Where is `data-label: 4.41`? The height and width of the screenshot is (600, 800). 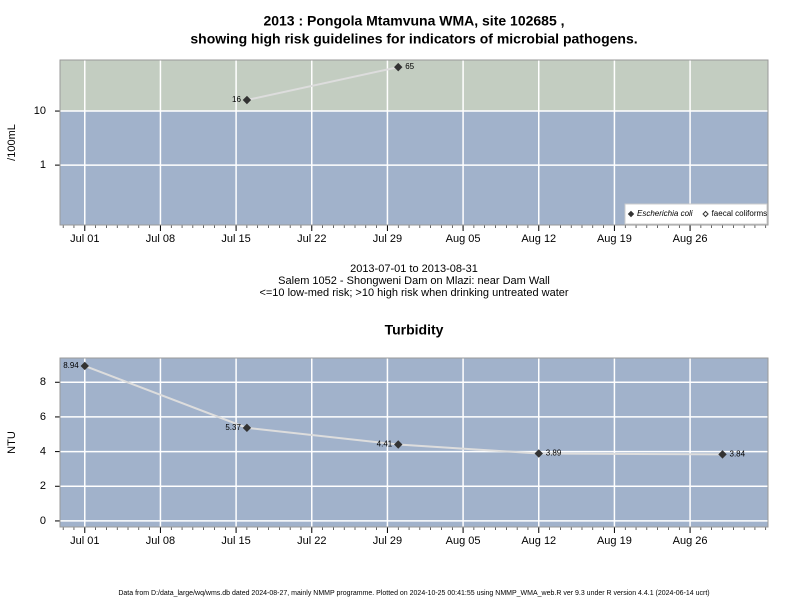 data-label: 4.41 is located at coordinates (385, 444).